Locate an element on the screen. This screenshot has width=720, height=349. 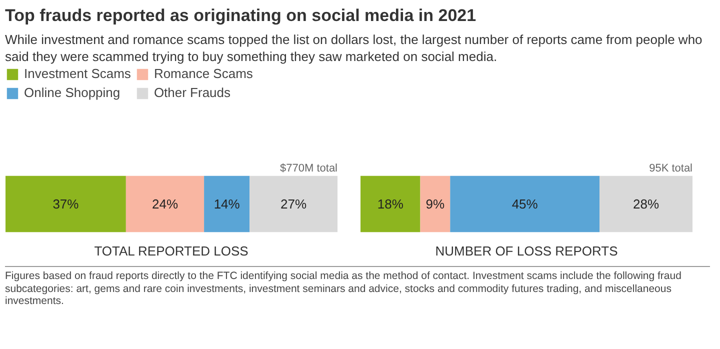
data-label: 9% is located at coordinates (436, 204).